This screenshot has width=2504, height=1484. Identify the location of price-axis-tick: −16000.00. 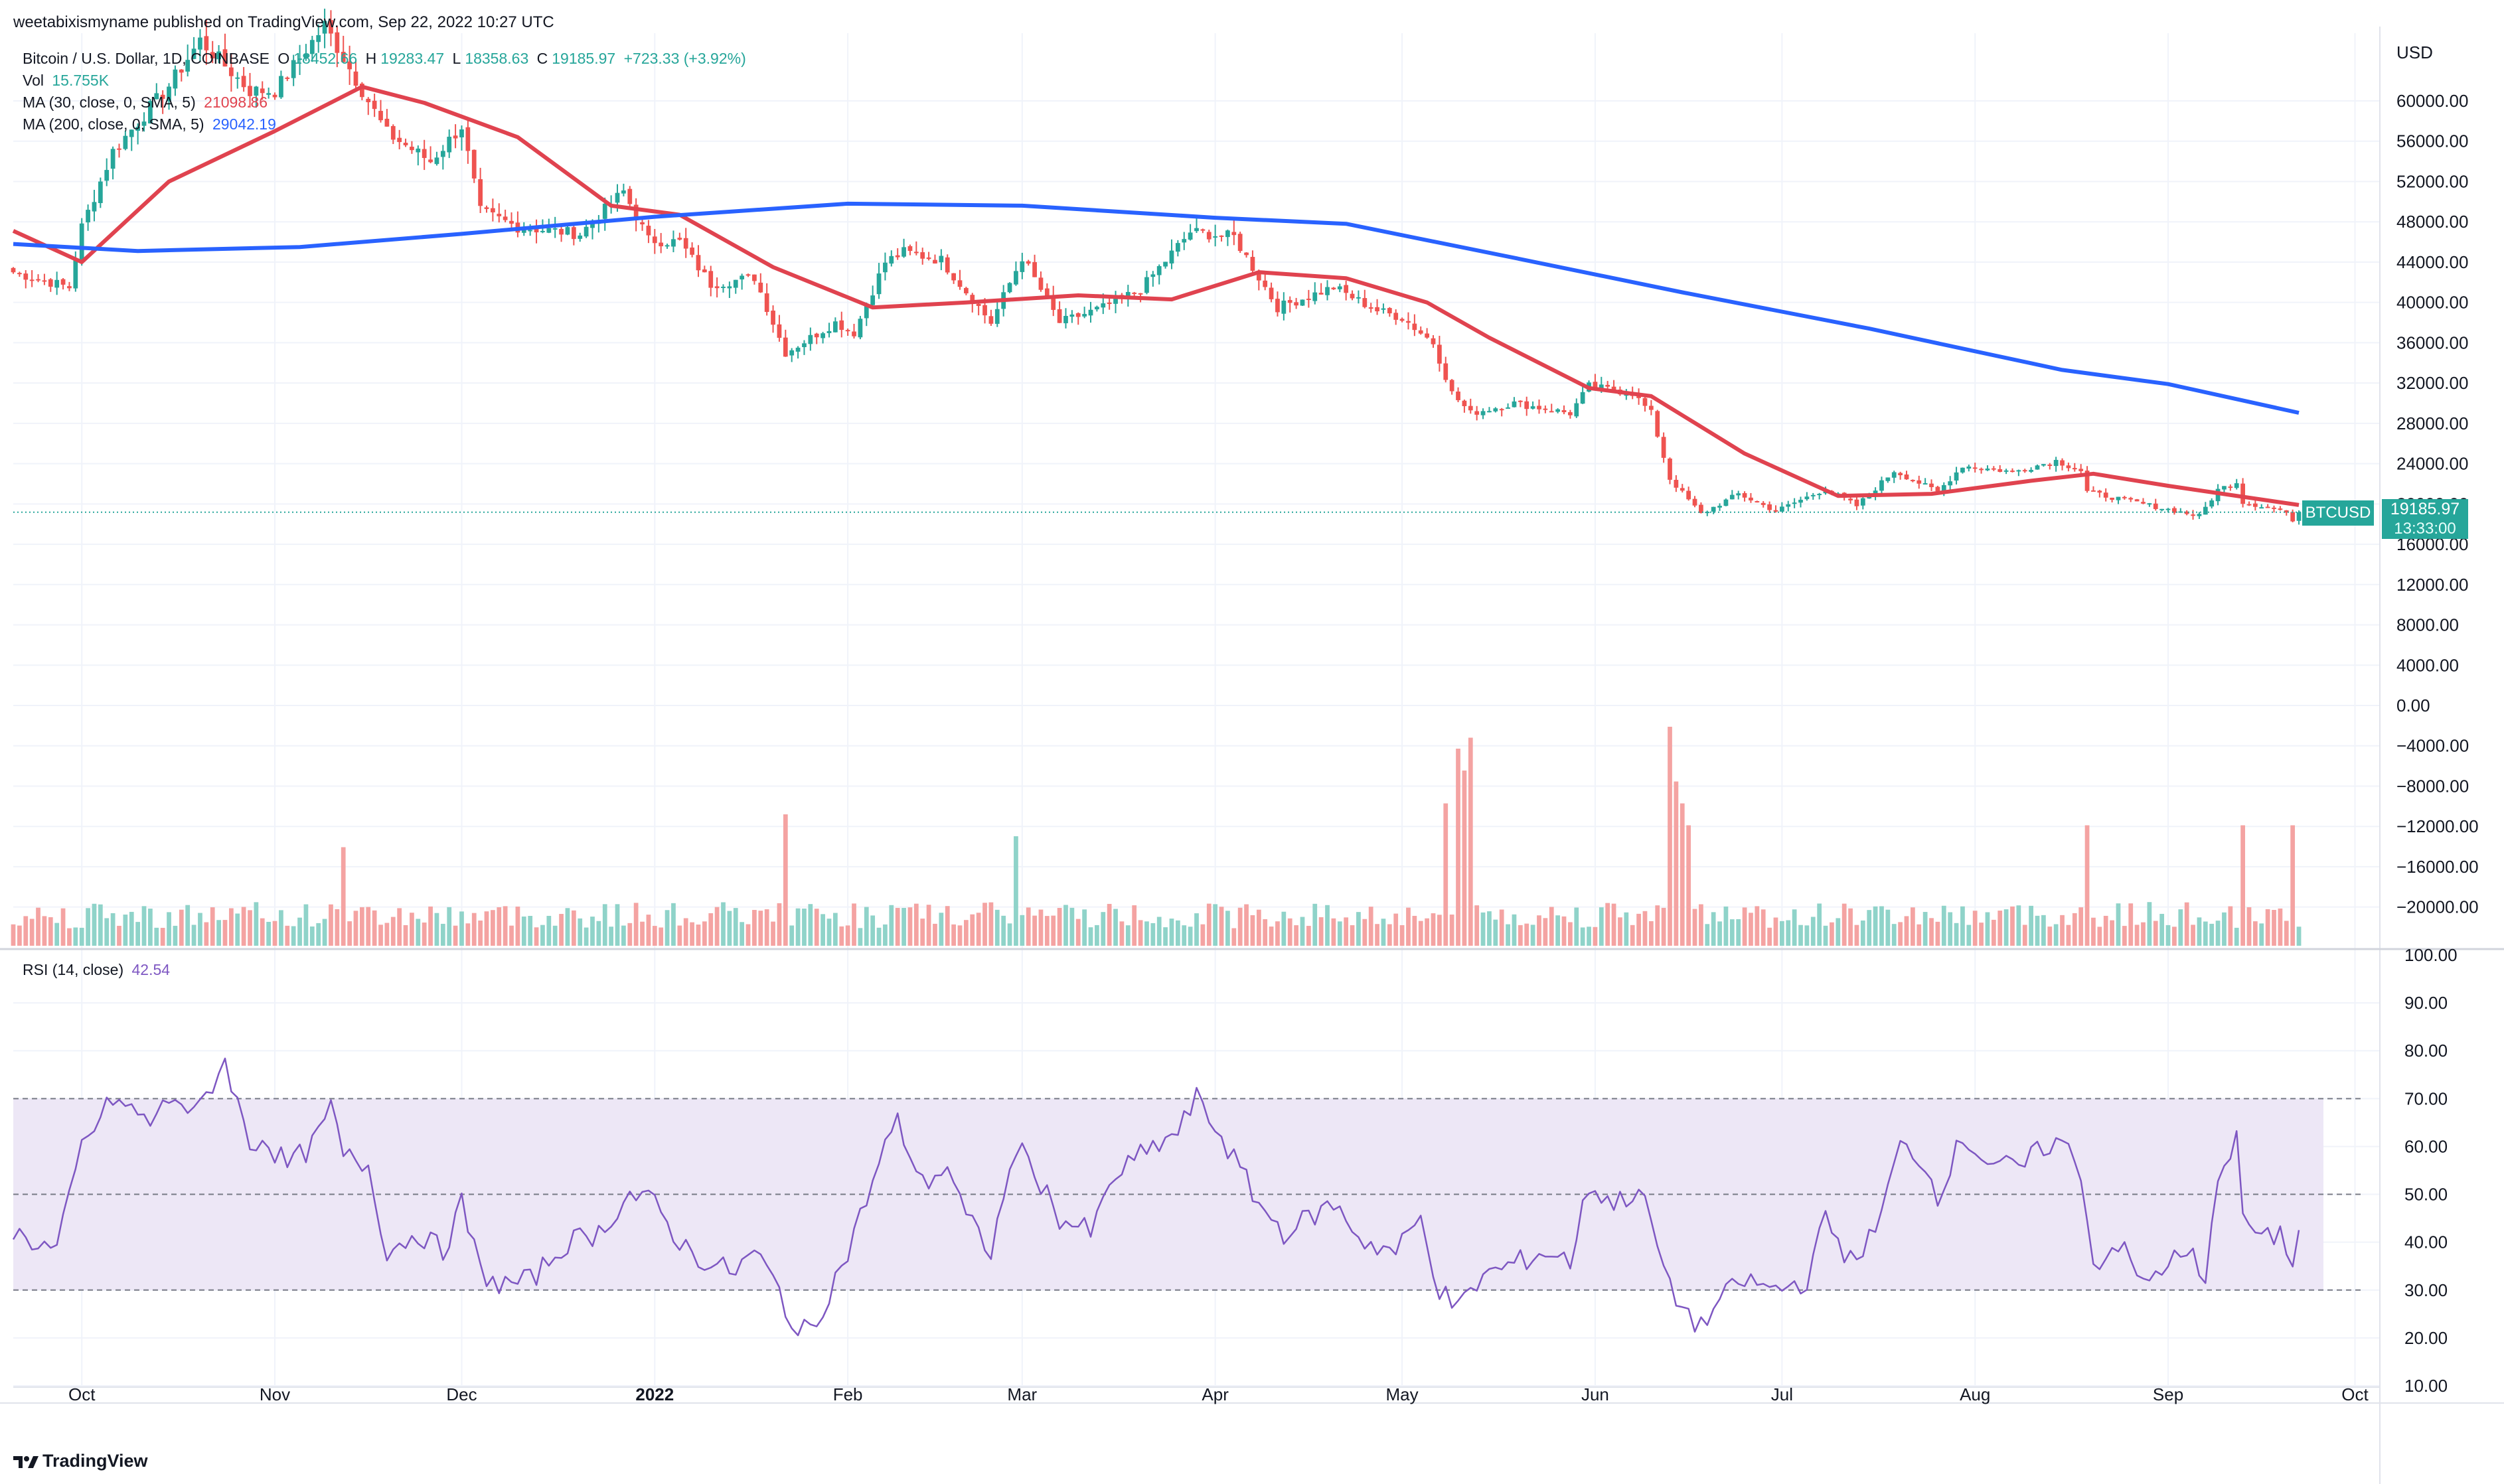
(2437, 867).